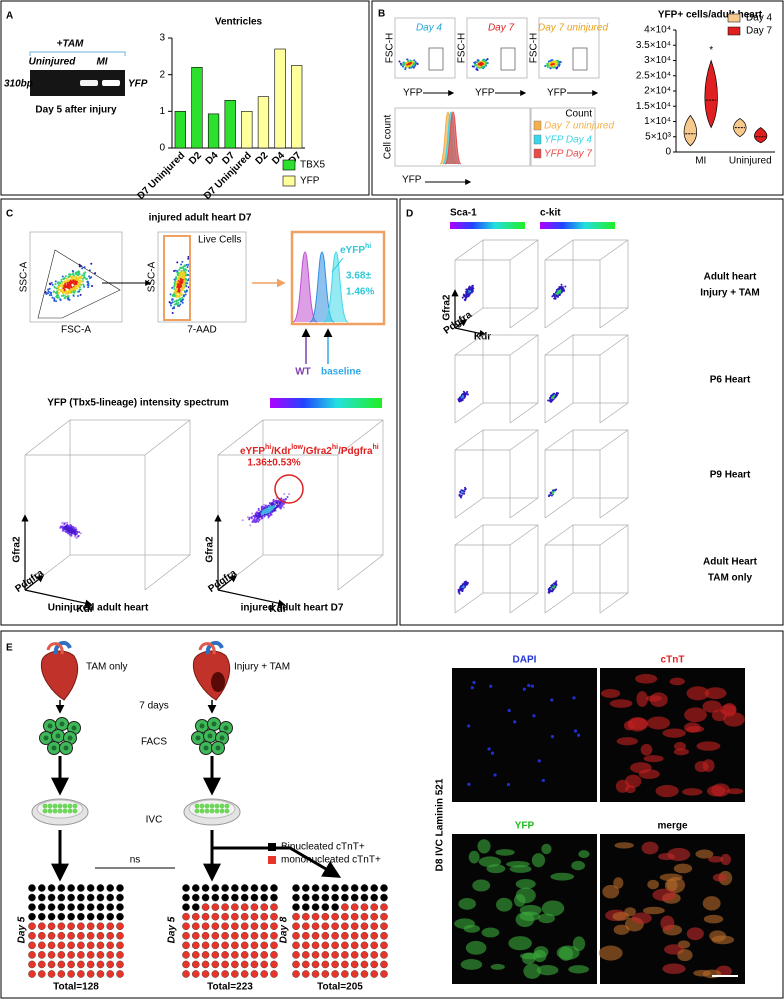  What do you see at coordinates (135, 860) in the screenshot?
I see `label: ns` at bounding box center [135, 860].